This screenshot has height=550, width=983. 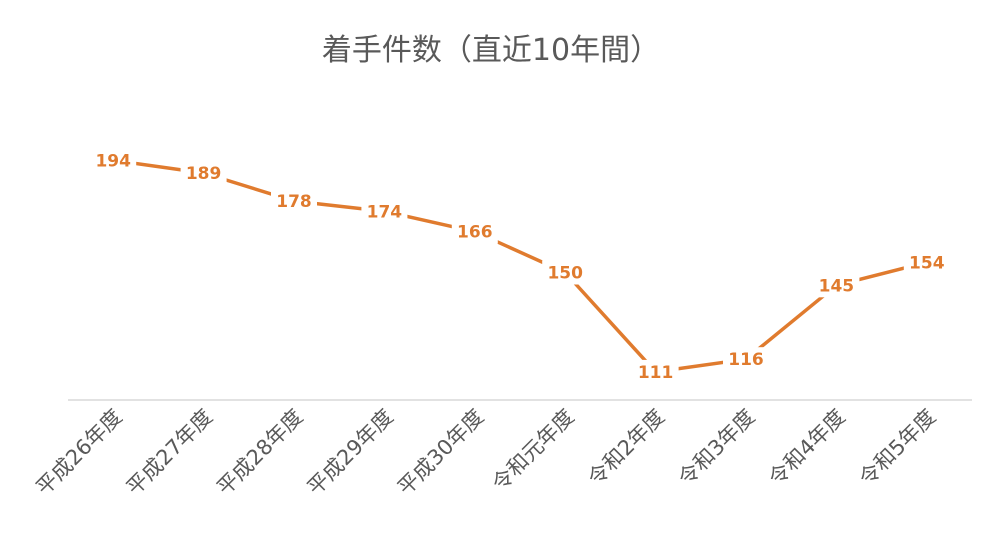 I want to click on data-point: 166, so click(x=474, y=231).